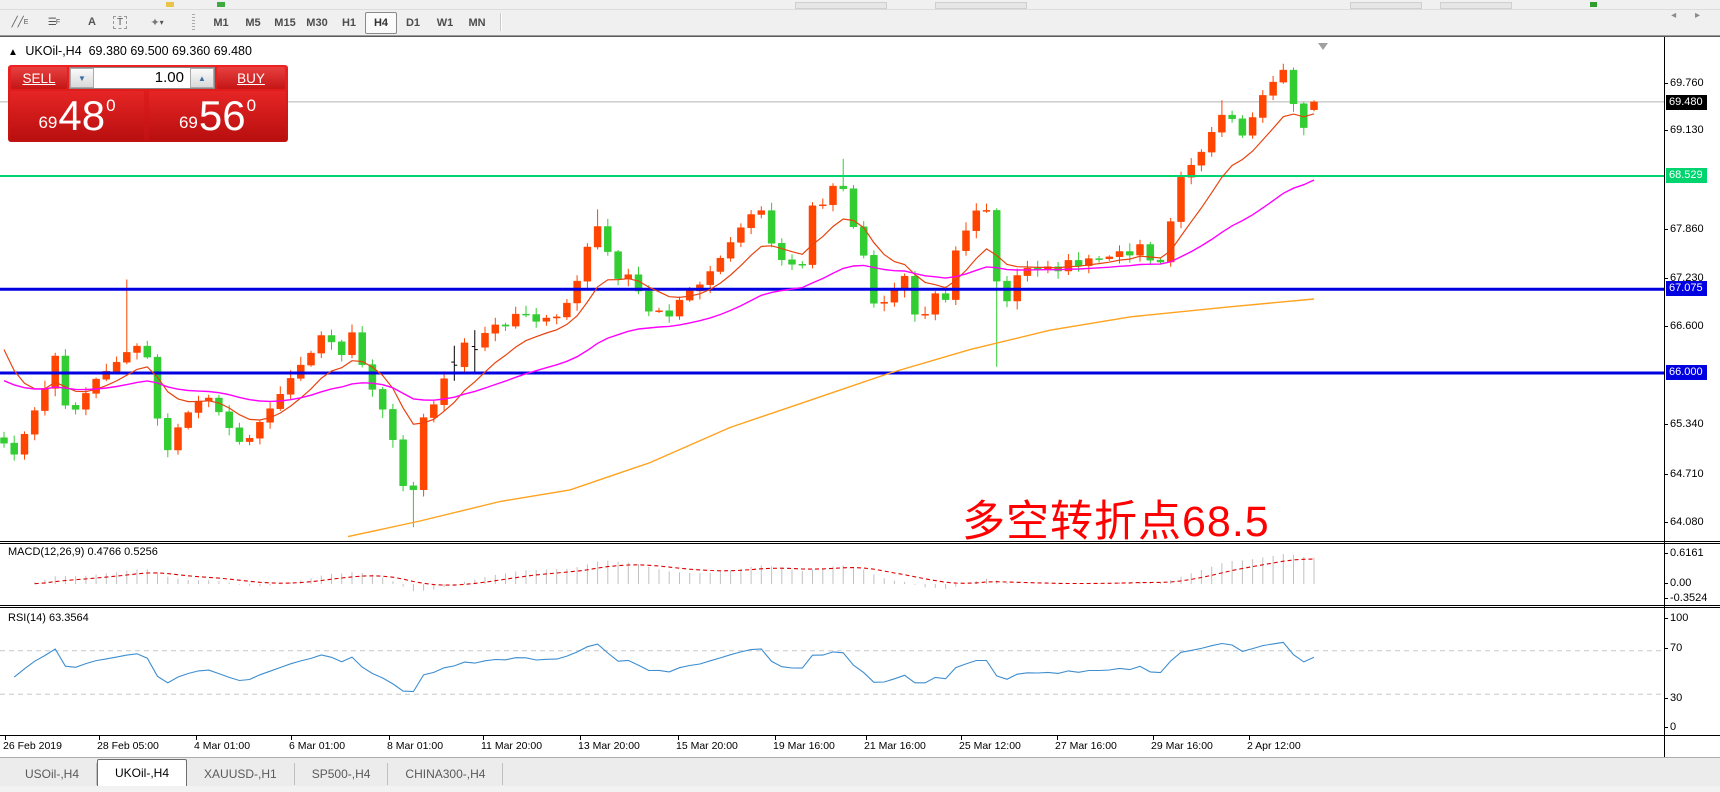  What do you see at coordinates (221, 23) in the screenshot?
I see `timeframe-button-m1: M1` at bounding box center [221, 23].